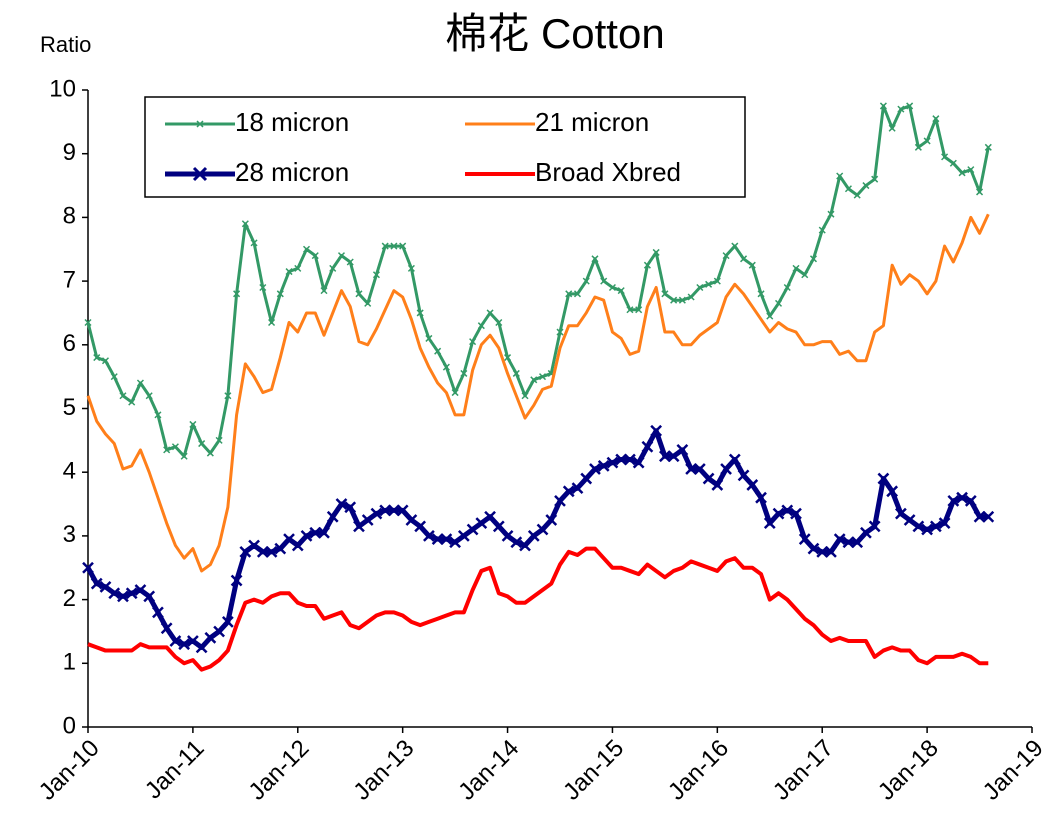  I want to click on legend-label: 18 micron, so click(292, 122).